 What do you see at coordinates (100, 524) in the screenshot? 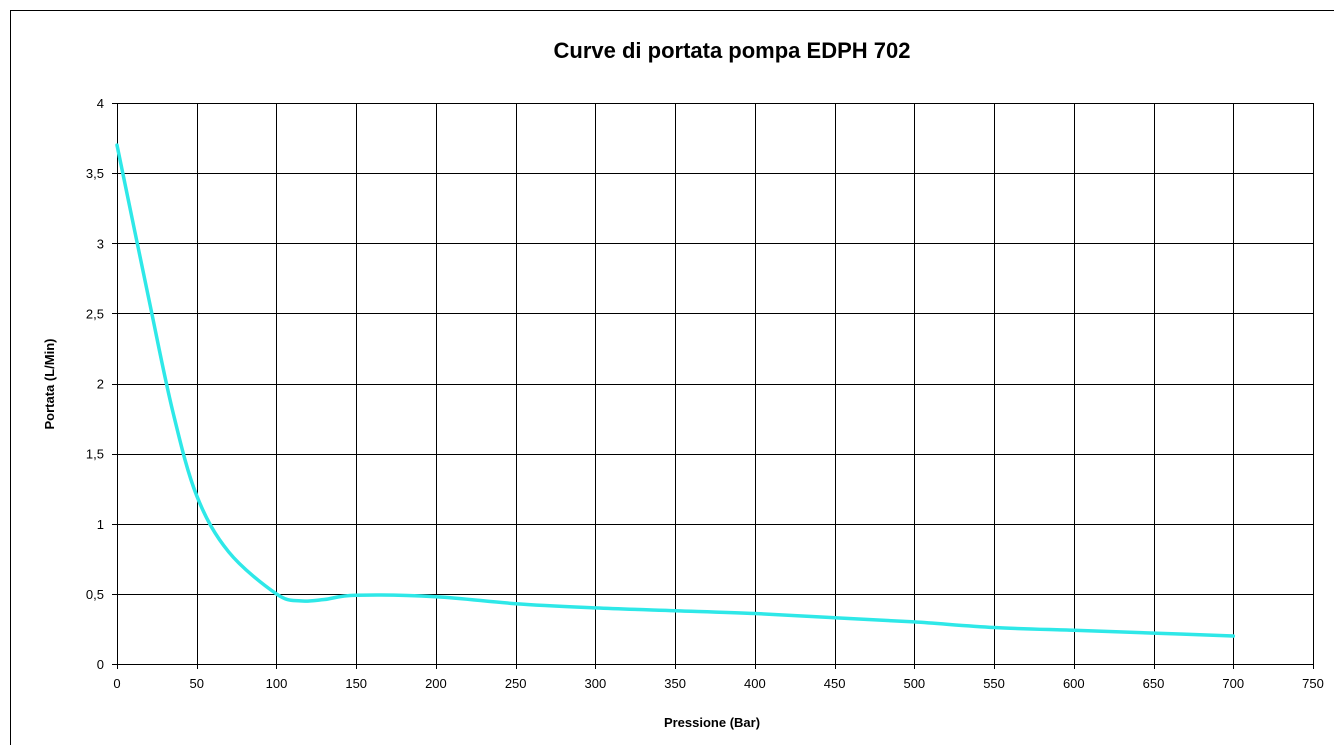
I see `y-tick-label: 1` at bounding box center [100, 524].